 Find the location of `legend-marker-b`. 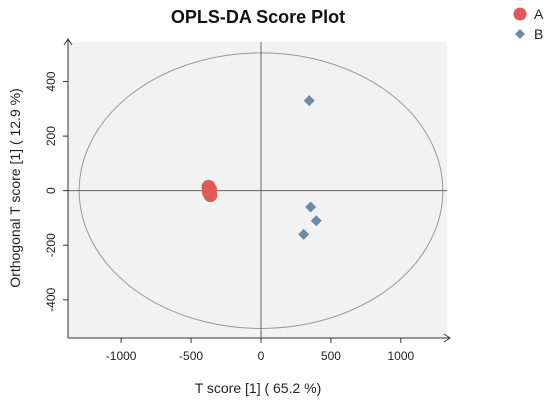

legend-marker-b is located at coordinates (520, 34).